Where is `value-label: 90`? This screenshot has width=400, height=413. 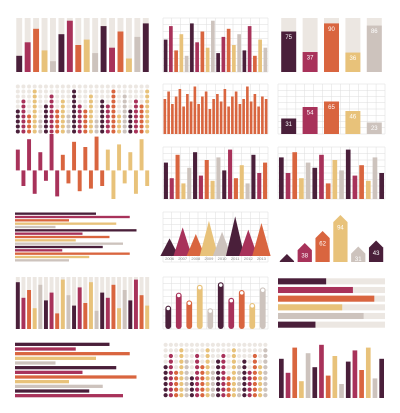
value-label: 90 is located at coordinates (331, 30).